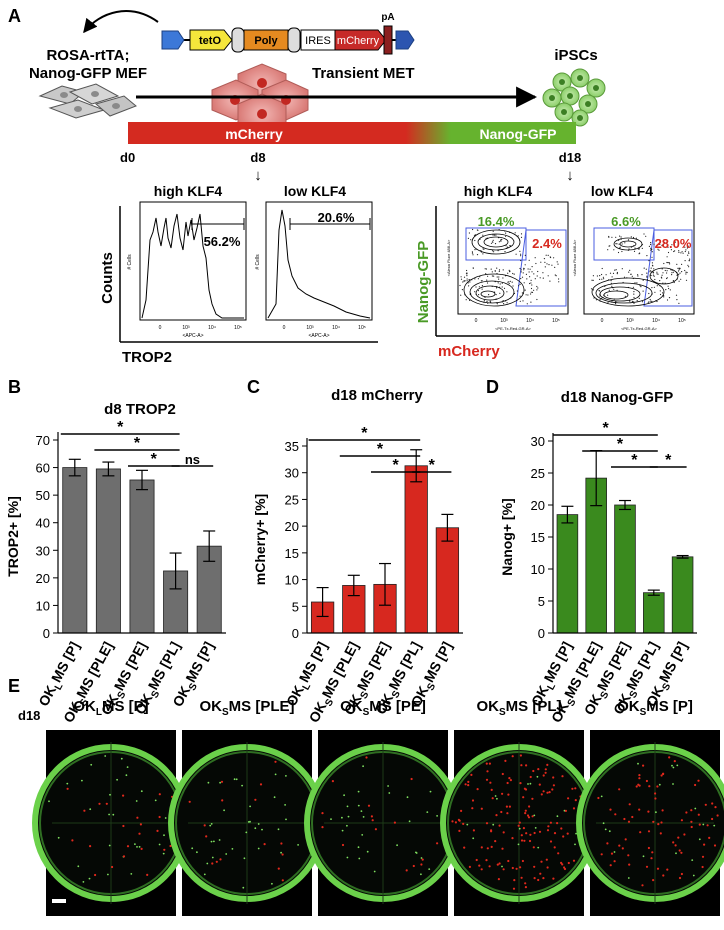 The image size is (724, 930). I want to click on well-title: OKSMS [PE], so click(383, 708).